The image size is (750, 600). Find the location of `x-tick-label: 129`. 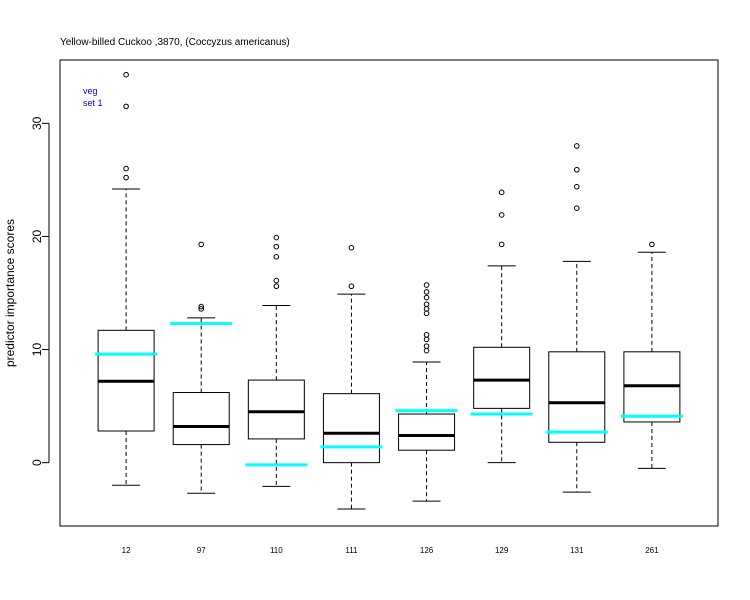

x-tick-label: 129 is located at coordinates (502, 550).